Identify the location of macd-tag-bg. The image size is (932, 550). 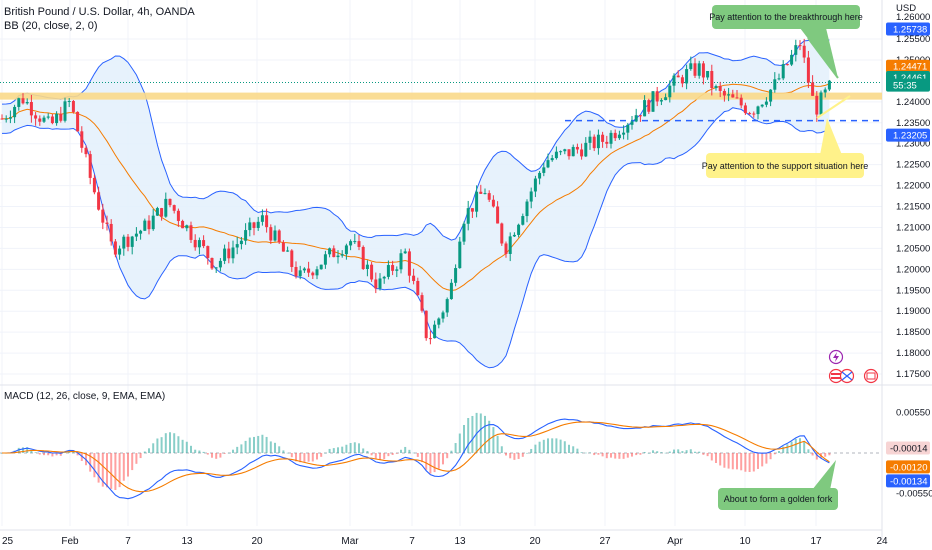
(908, 481).